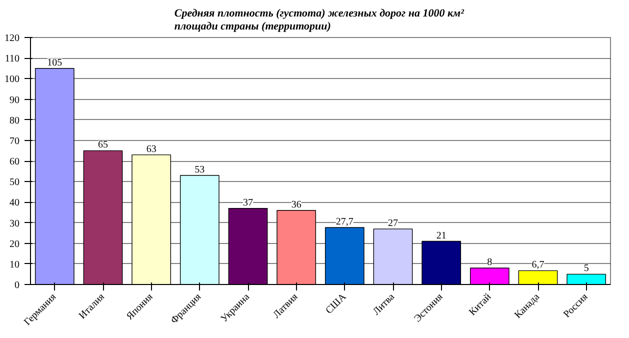 The width and height of the screenshot is (629, 338). Describe the element at coordinates (15, 141) in the screenshot. I see `y-tick-label: 70` at that location.